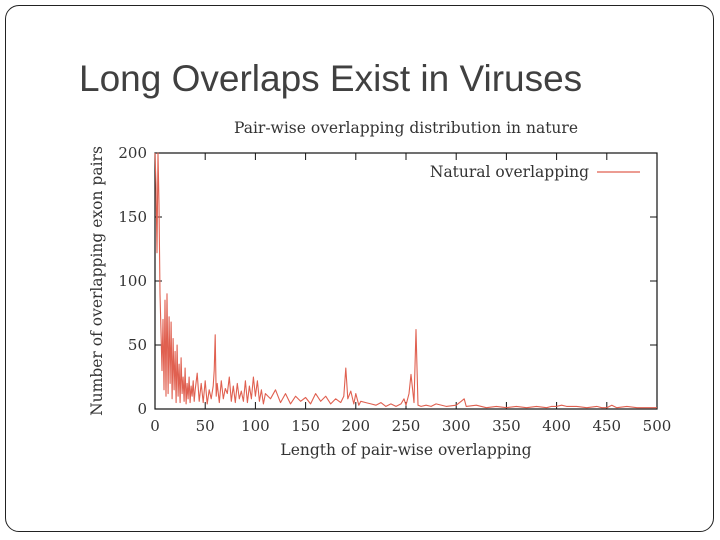  What do you see at coordinates (155, 426) in the screenshot?
I see `x-tick-label: 0` at bounding box center [155, 426].